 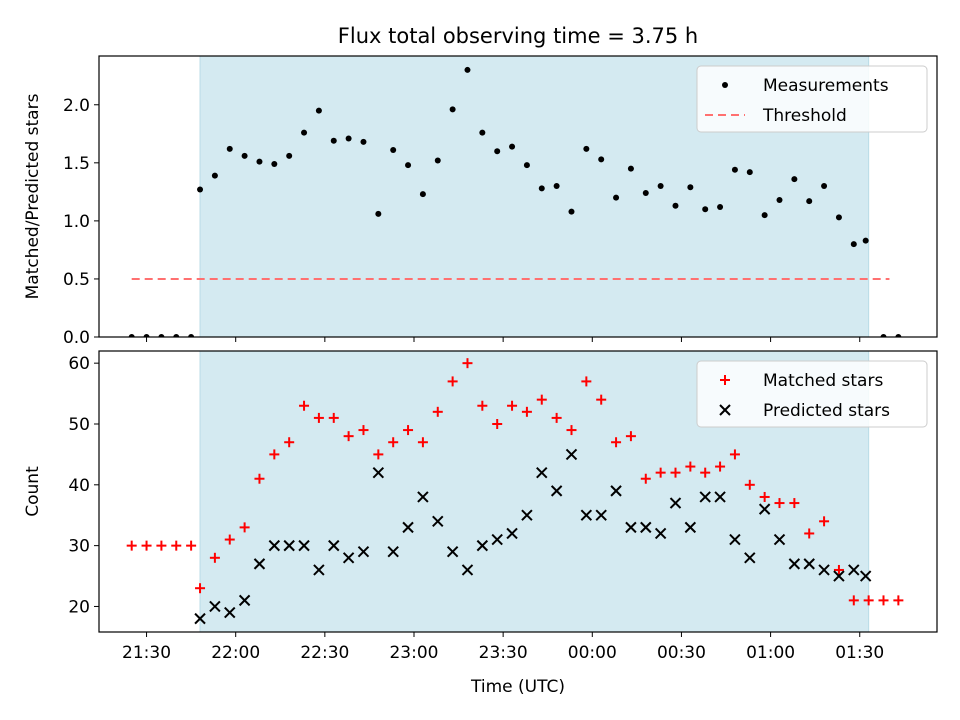 I want to click on x-tick-label: 01:30, so click(x=859, y=653).